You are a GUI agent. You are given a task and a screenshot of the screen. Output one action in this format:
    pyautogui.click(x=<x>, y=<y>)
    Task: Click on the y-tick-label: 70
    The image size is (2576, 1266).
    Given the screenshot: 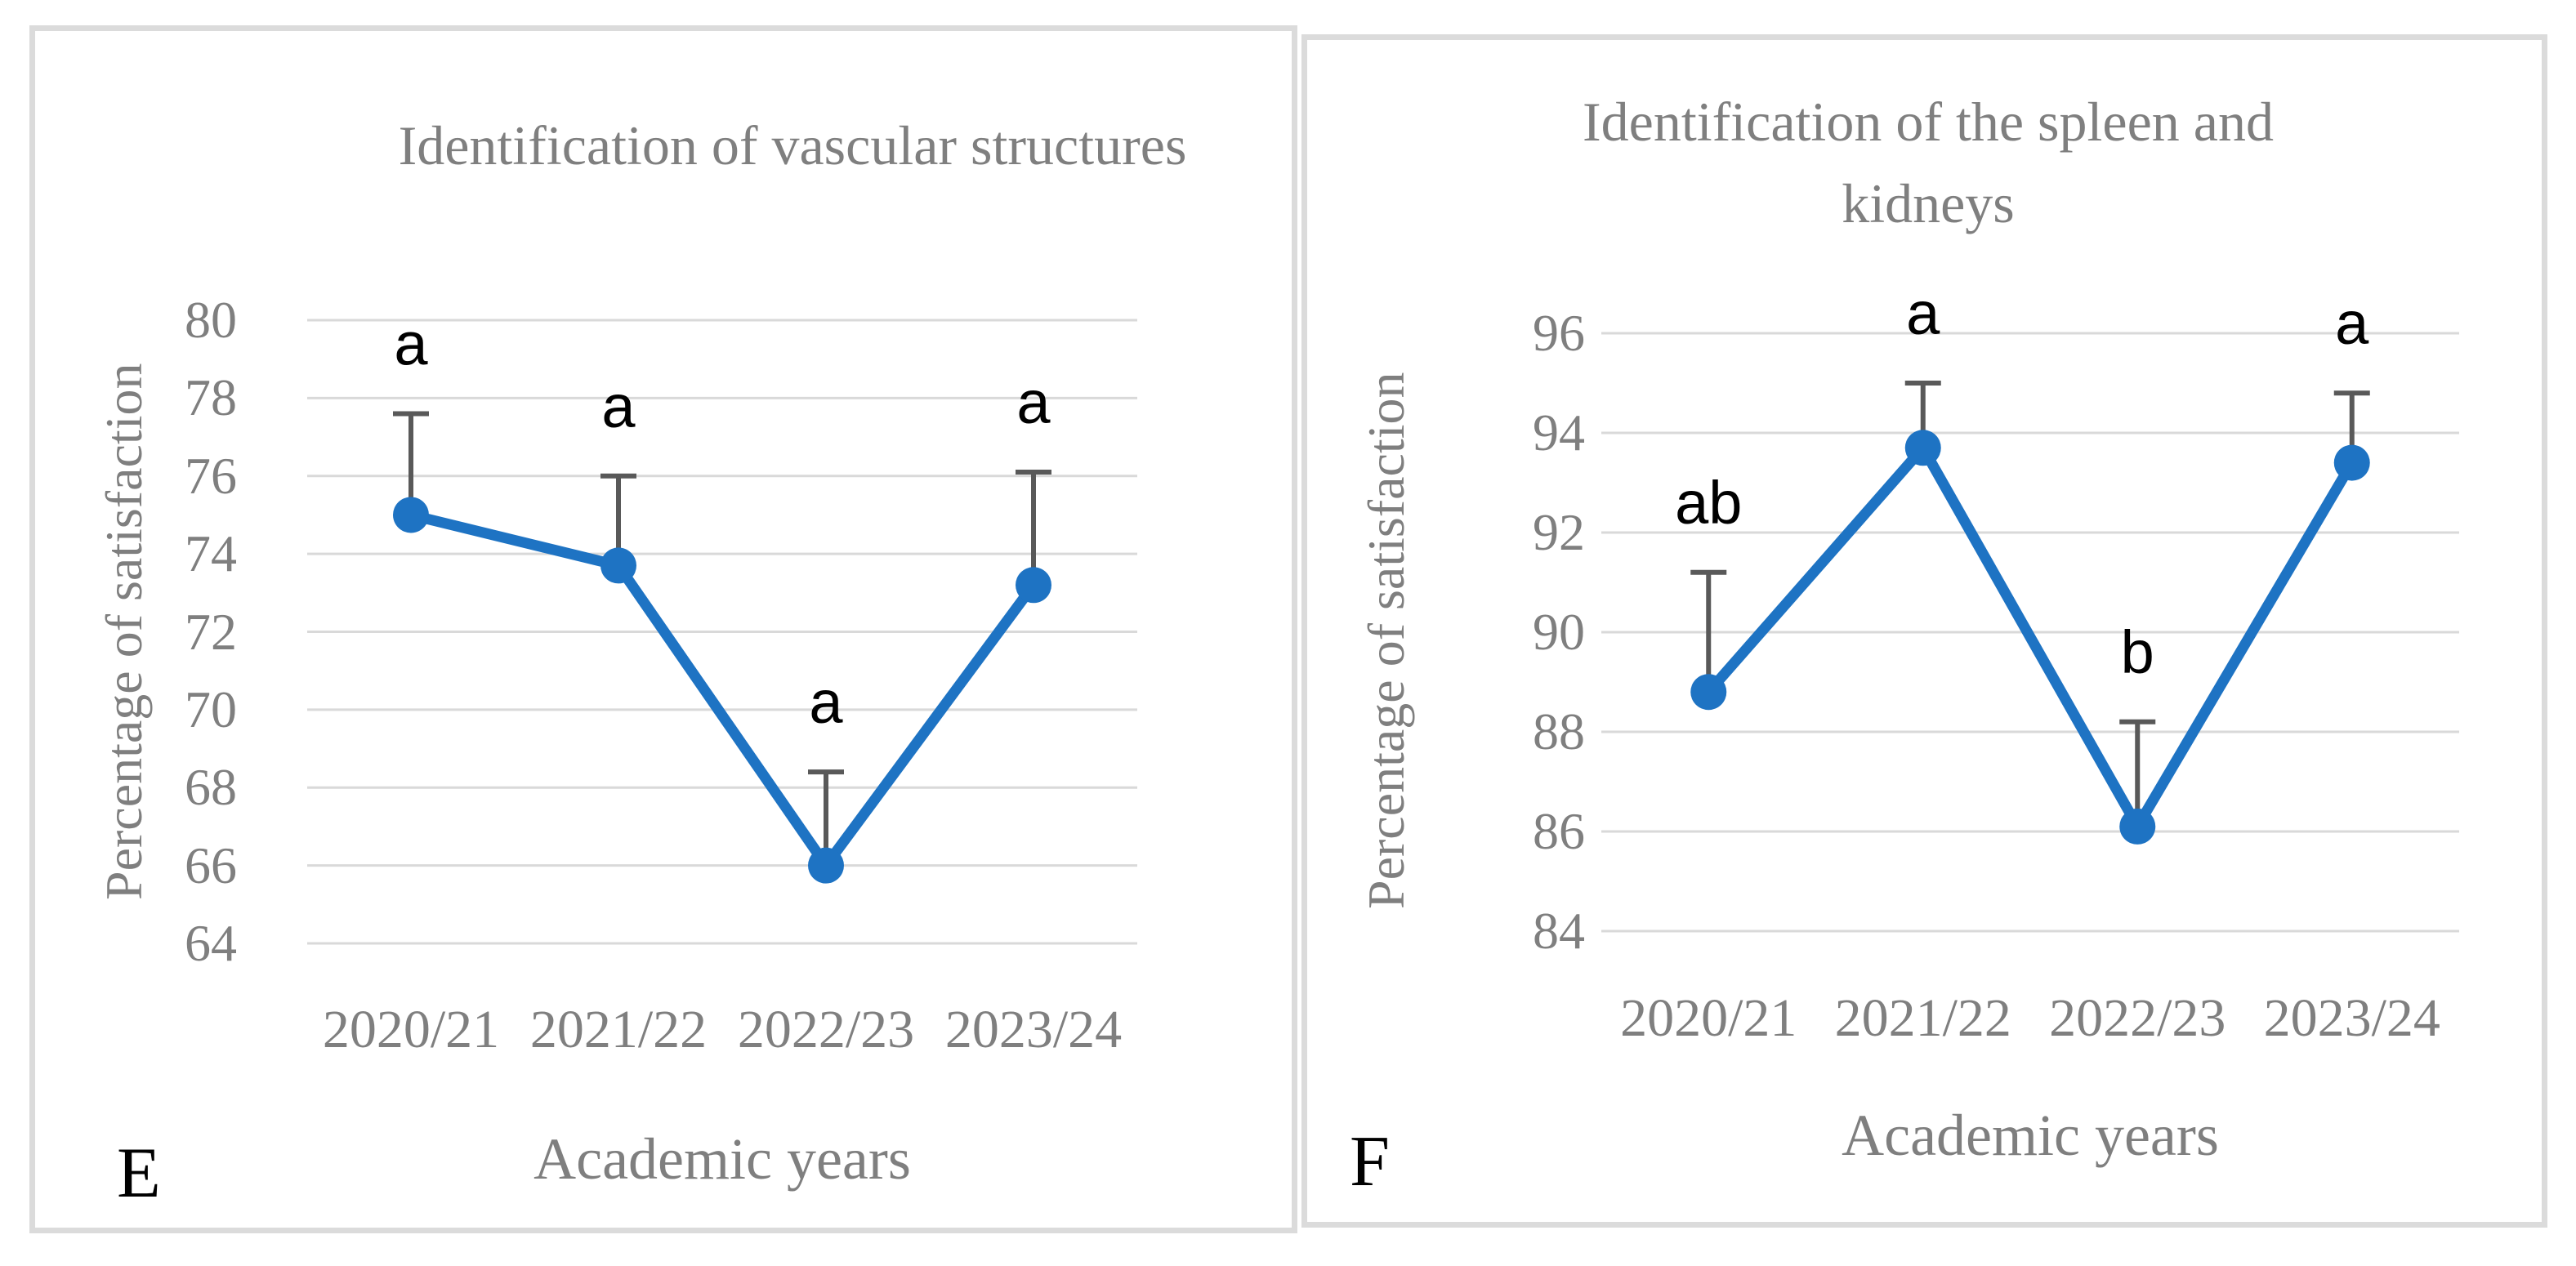 What is the action you would take?
    pyautogui.click(x=211, y=709)
    